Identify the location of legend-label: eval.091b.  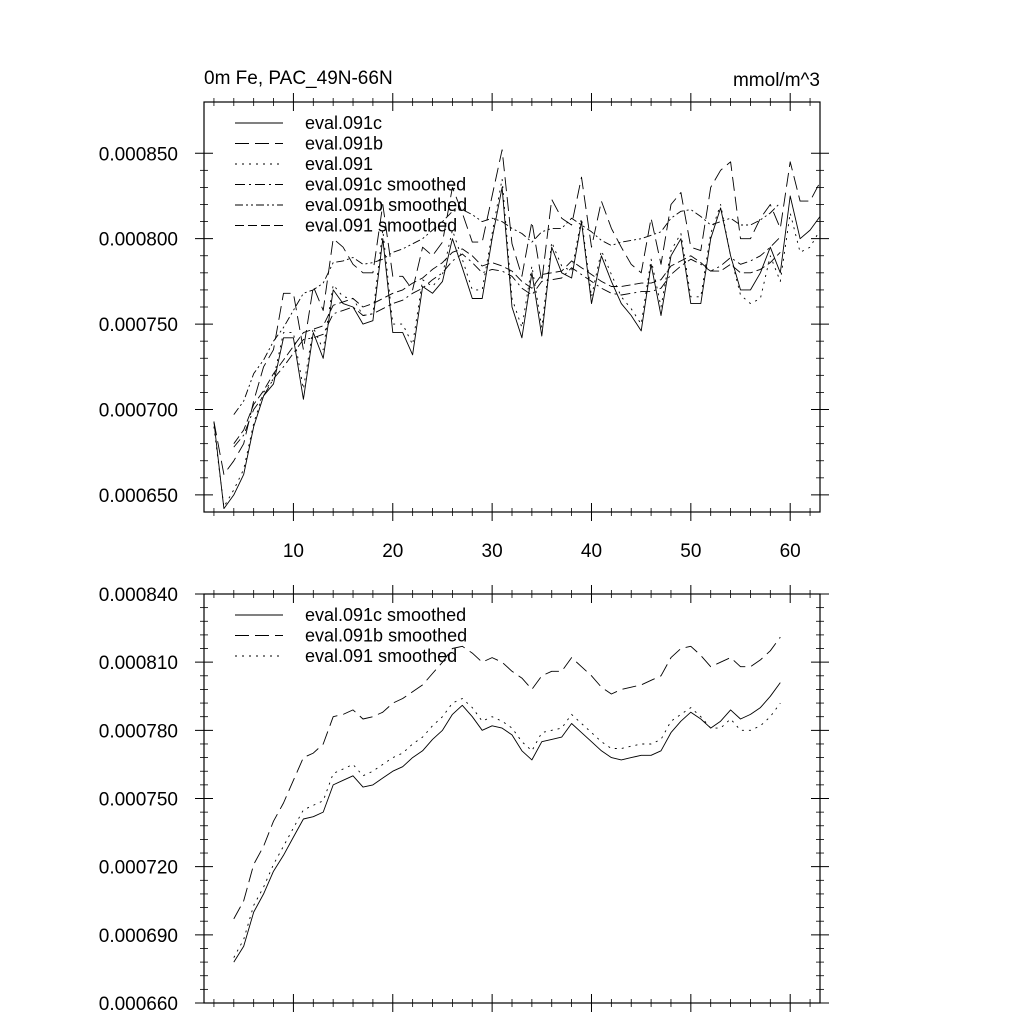
(344, 144).